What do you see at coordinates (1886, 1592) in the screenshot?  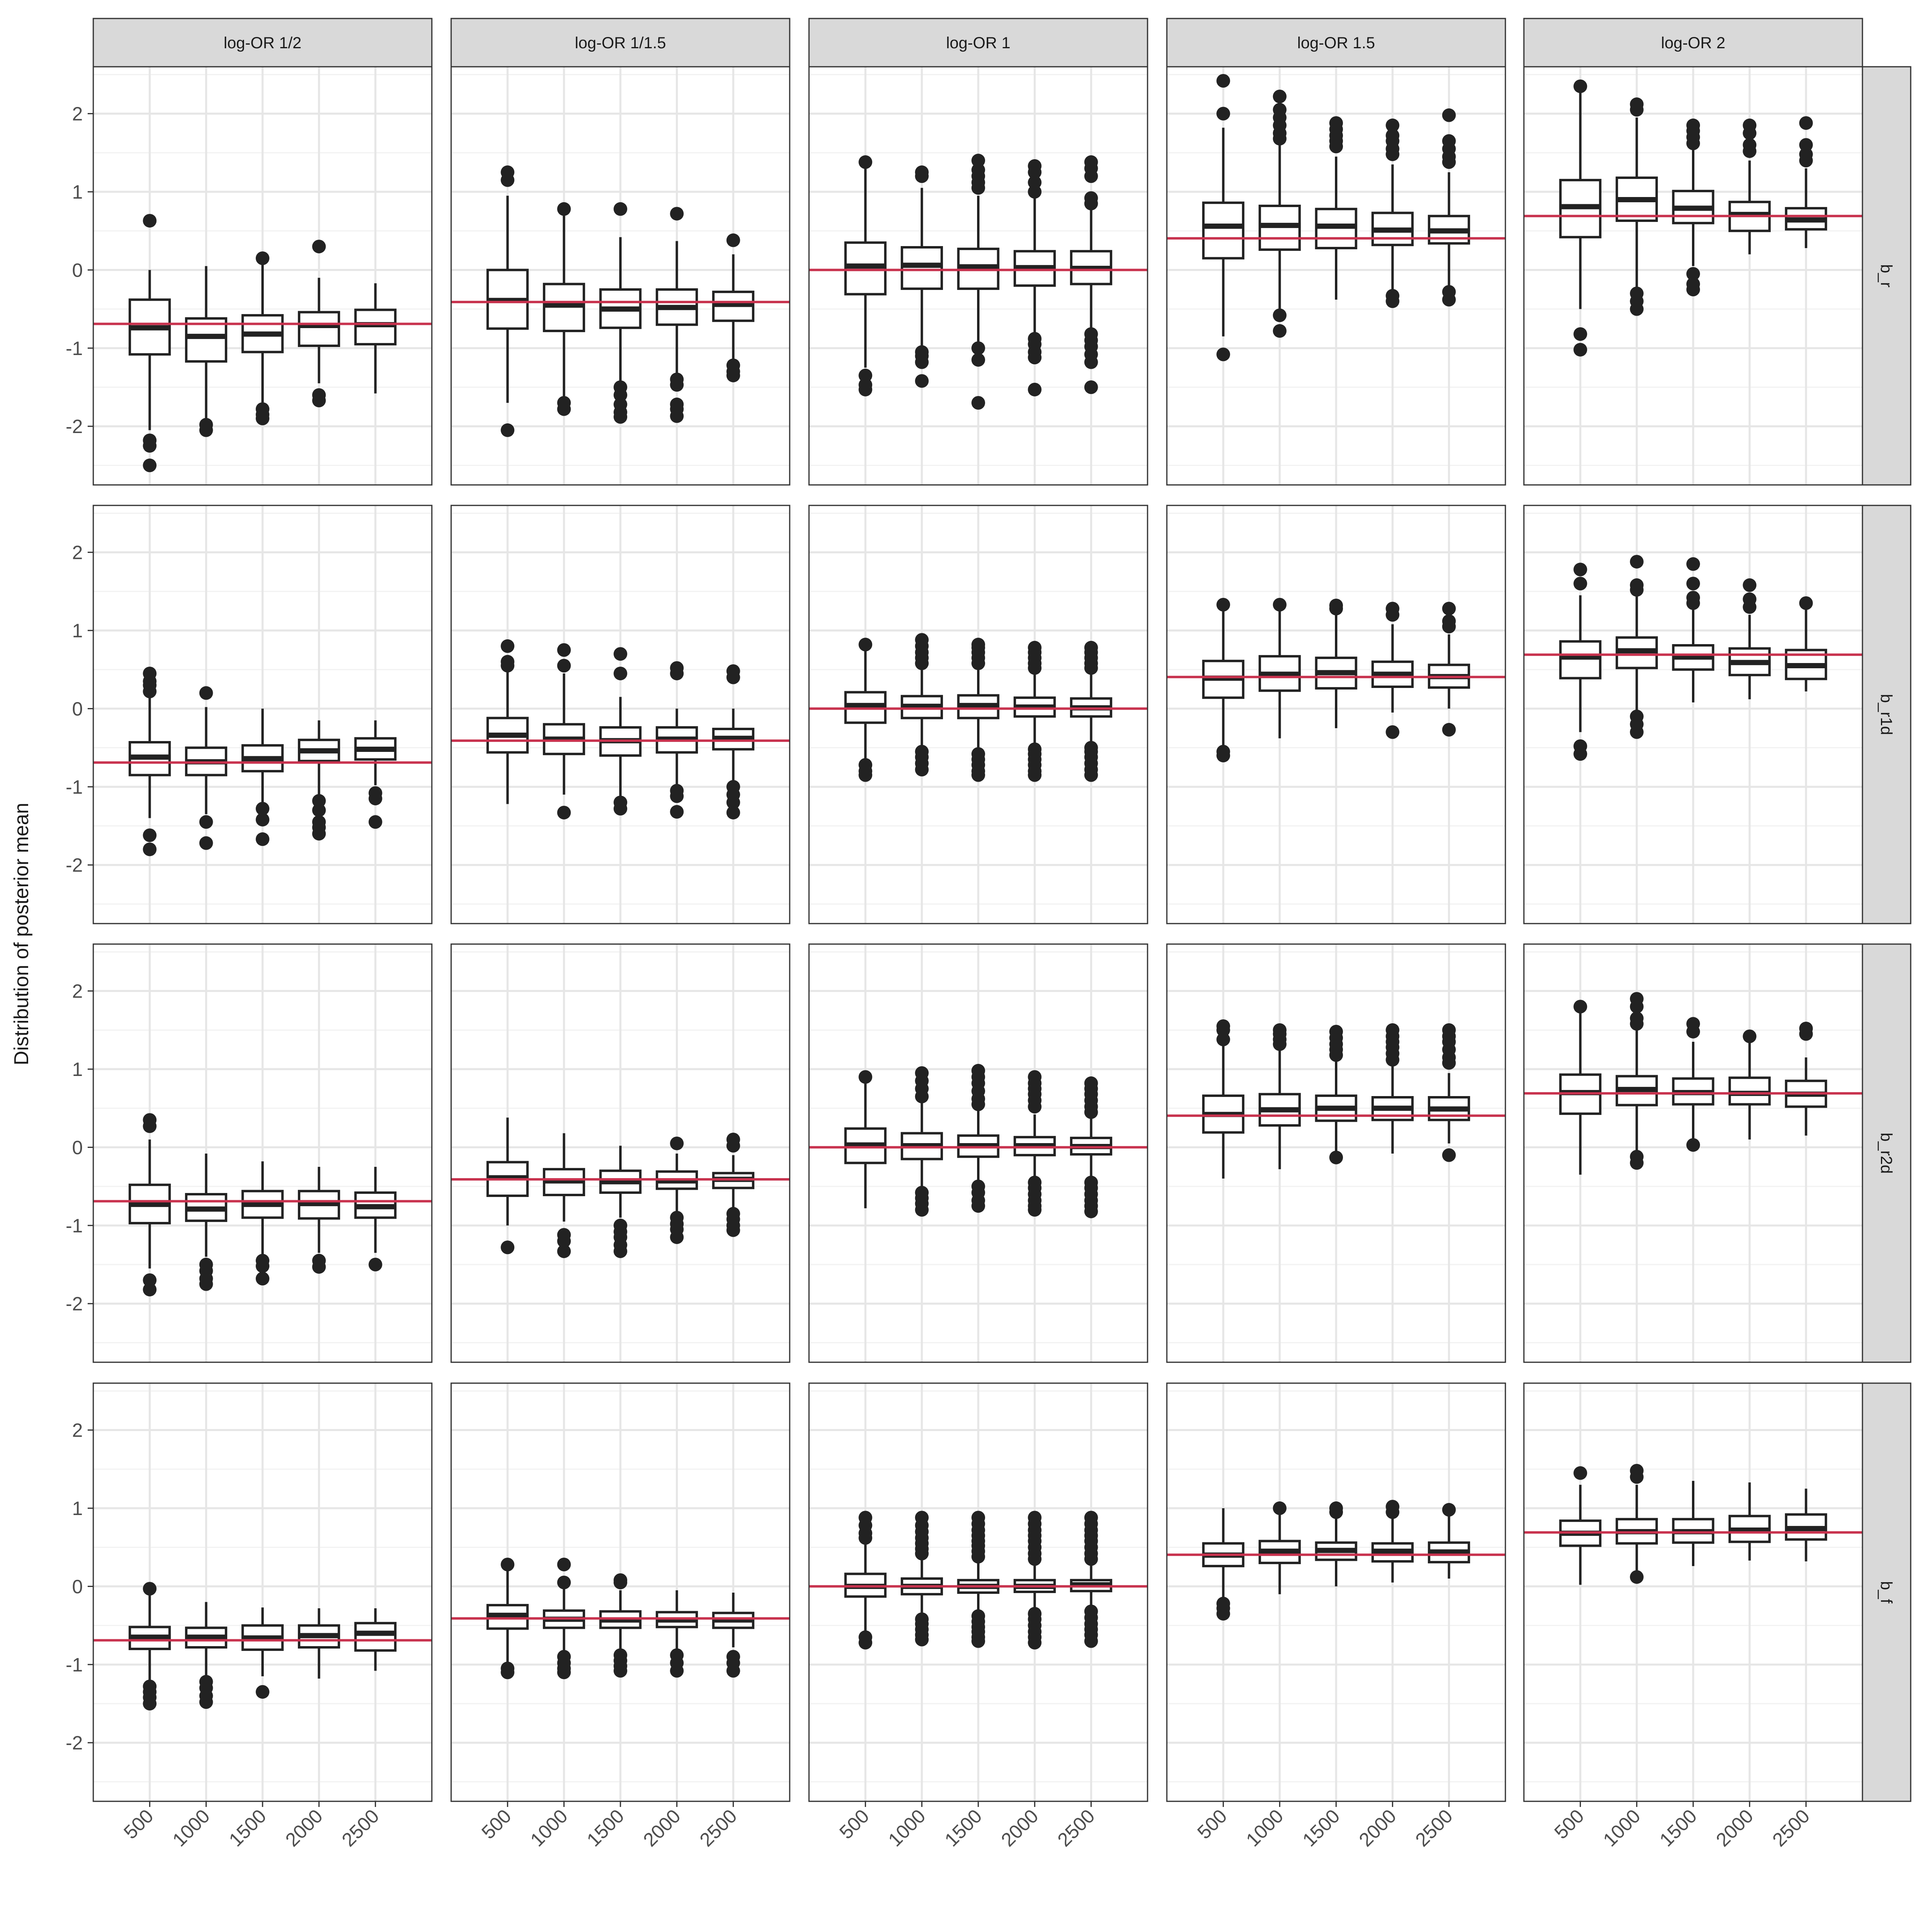 I see `row-strip-label: b_f` at bounding box center [1886, 1592].